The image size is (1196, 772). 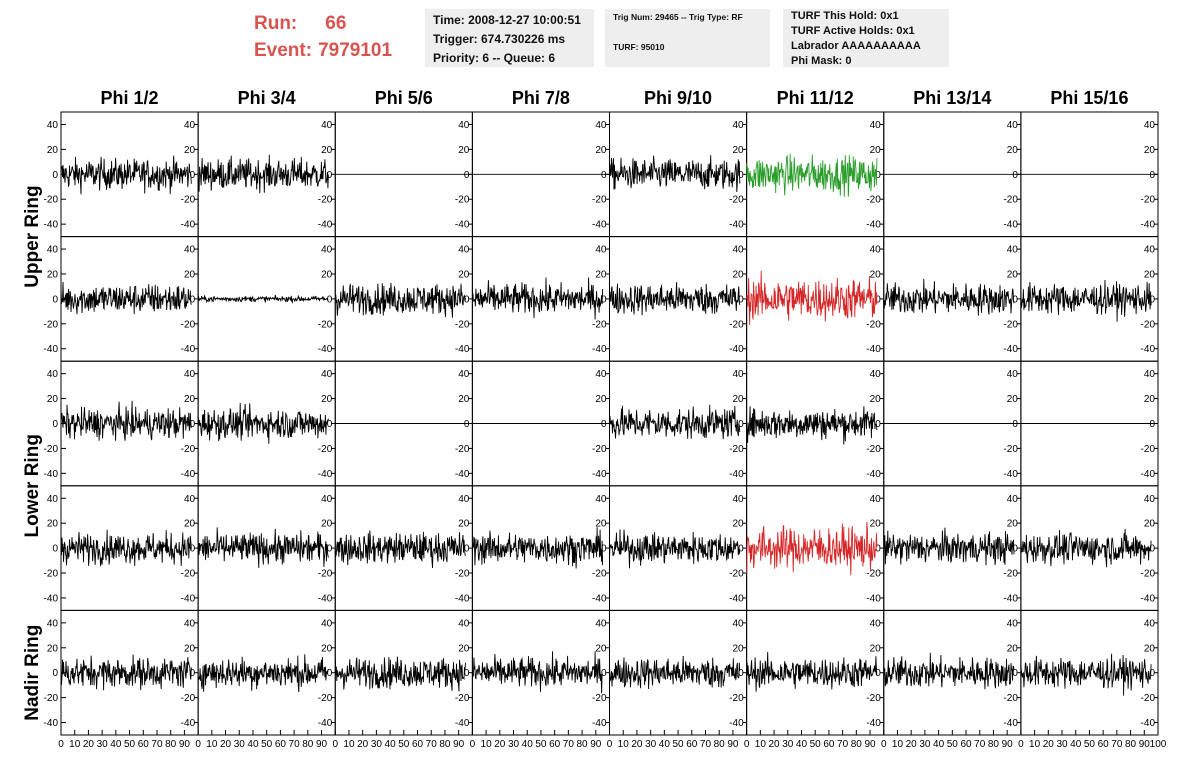 I want to click on trigger-text: Trigger: 674.730226 ms, so click(x=499, y=39).